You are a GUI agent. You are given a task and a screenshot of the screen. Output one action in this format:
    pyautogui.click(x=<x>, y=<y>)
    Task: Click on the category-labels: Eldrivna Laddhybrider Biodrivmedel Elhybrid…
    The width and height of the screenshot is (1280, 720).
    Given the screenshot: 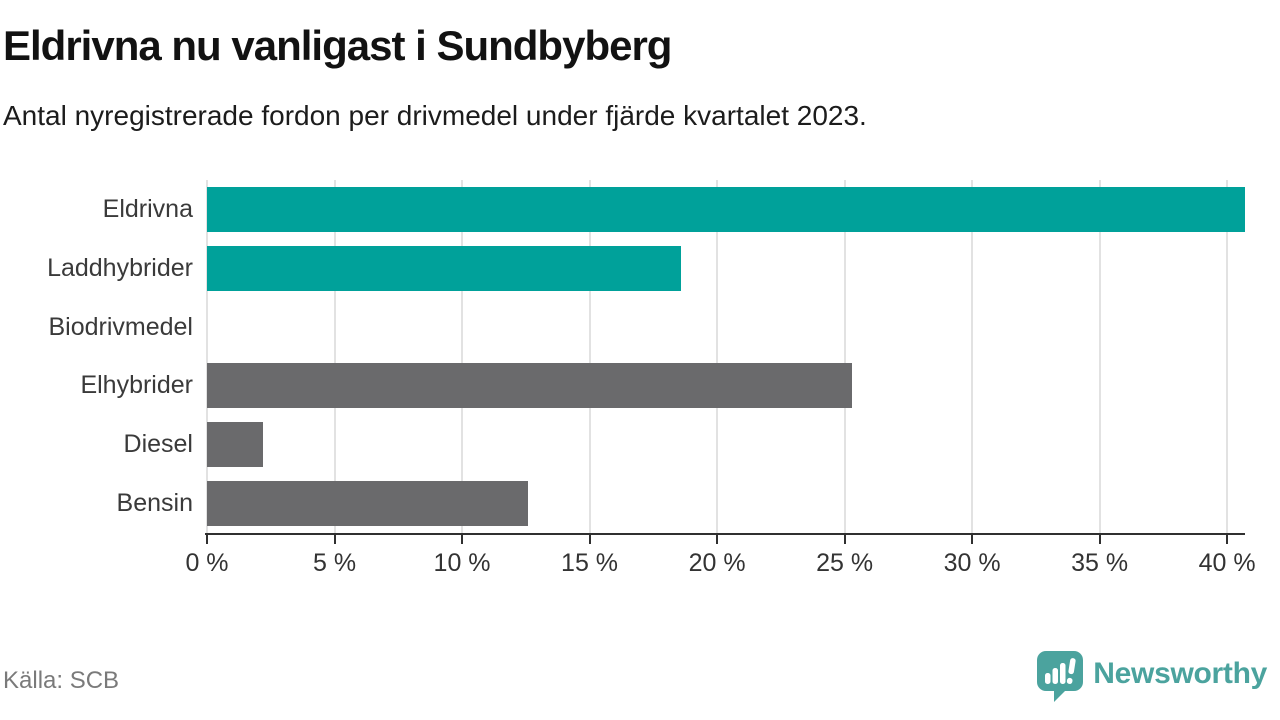 What is the action you would take?
    pyautogui.click(x=96, y=356)
    